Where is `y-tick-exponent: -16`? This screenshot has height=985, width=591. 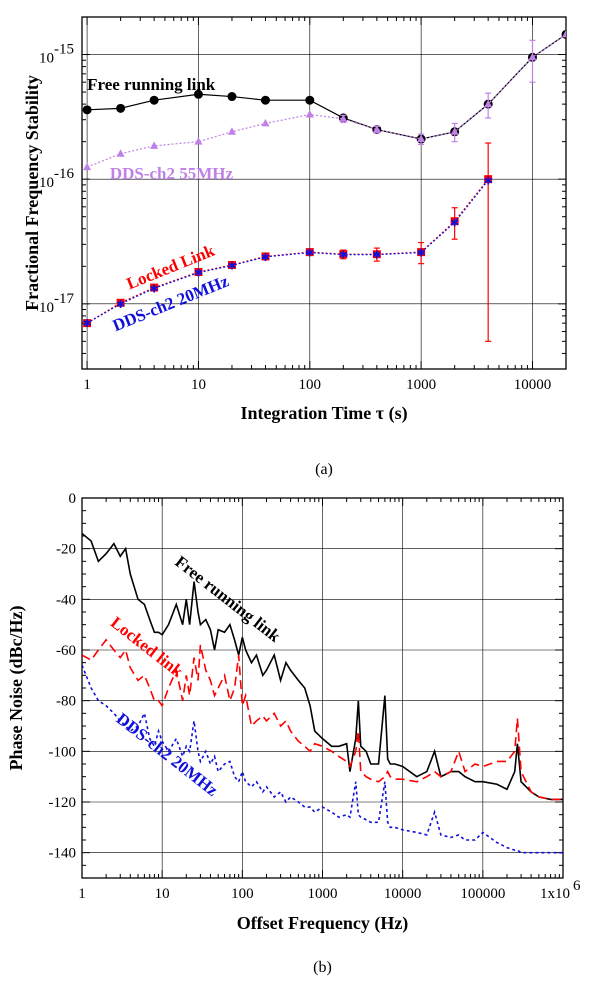 y-tick-exponent: -16 is located at coordinates (64, 174).